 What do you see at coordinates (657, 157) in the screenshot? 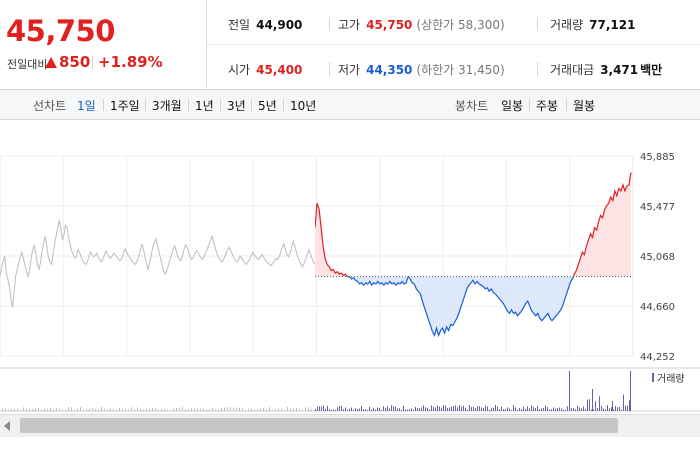
I see `y-tick-label: 45,885` at bounding box center [657, 157].